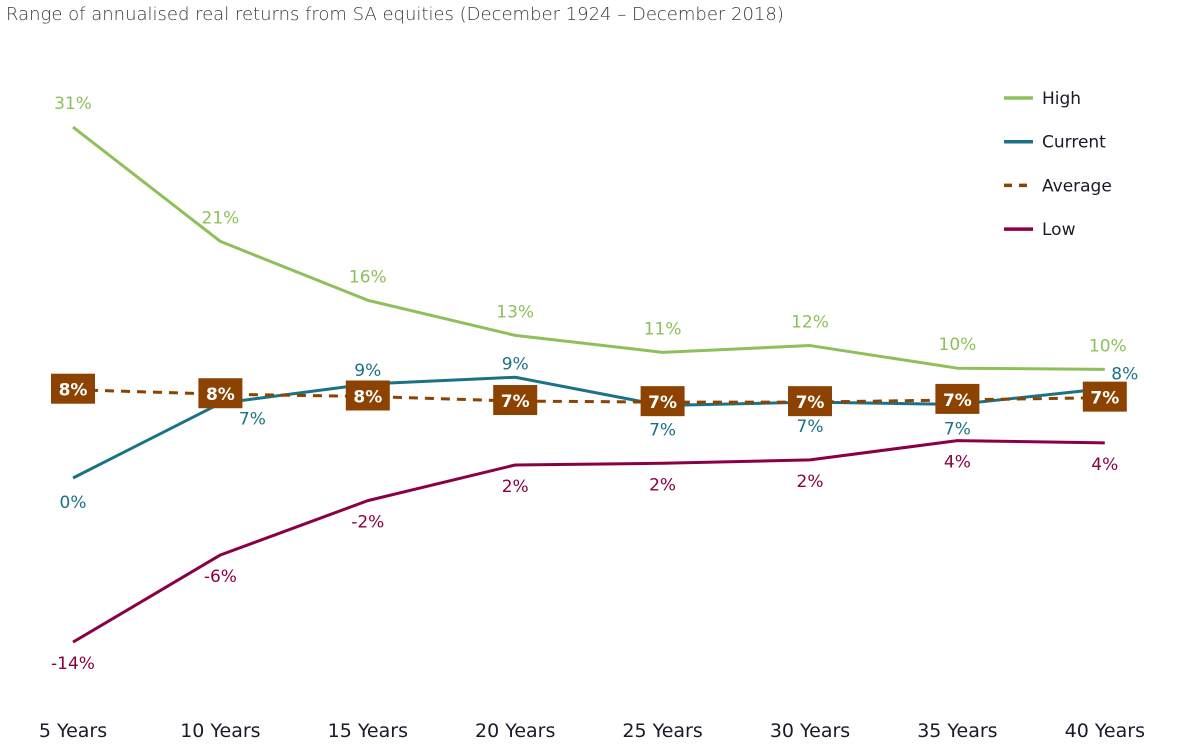  I want to click on data-label-low: -14%, so click(73, 664).